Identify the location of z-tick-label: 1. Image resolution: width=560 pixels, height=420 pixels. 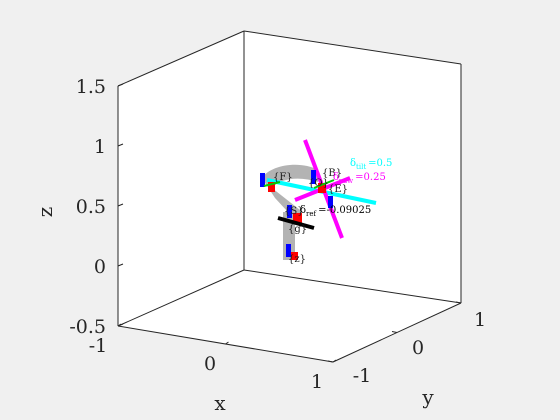
(100, 147).